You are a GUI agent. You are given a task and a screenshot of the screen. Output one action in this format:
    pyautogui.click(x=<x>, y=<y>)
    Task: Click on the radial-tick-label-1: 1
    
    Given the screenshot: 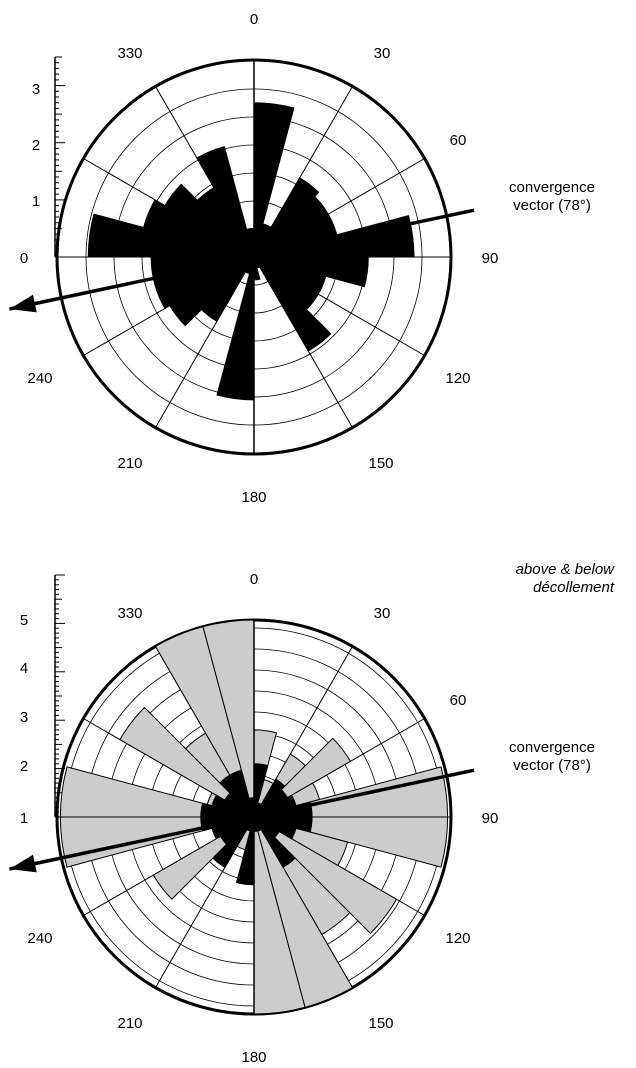 What is the action you would take?
    pyautogui.click(x=36, y=201)
    